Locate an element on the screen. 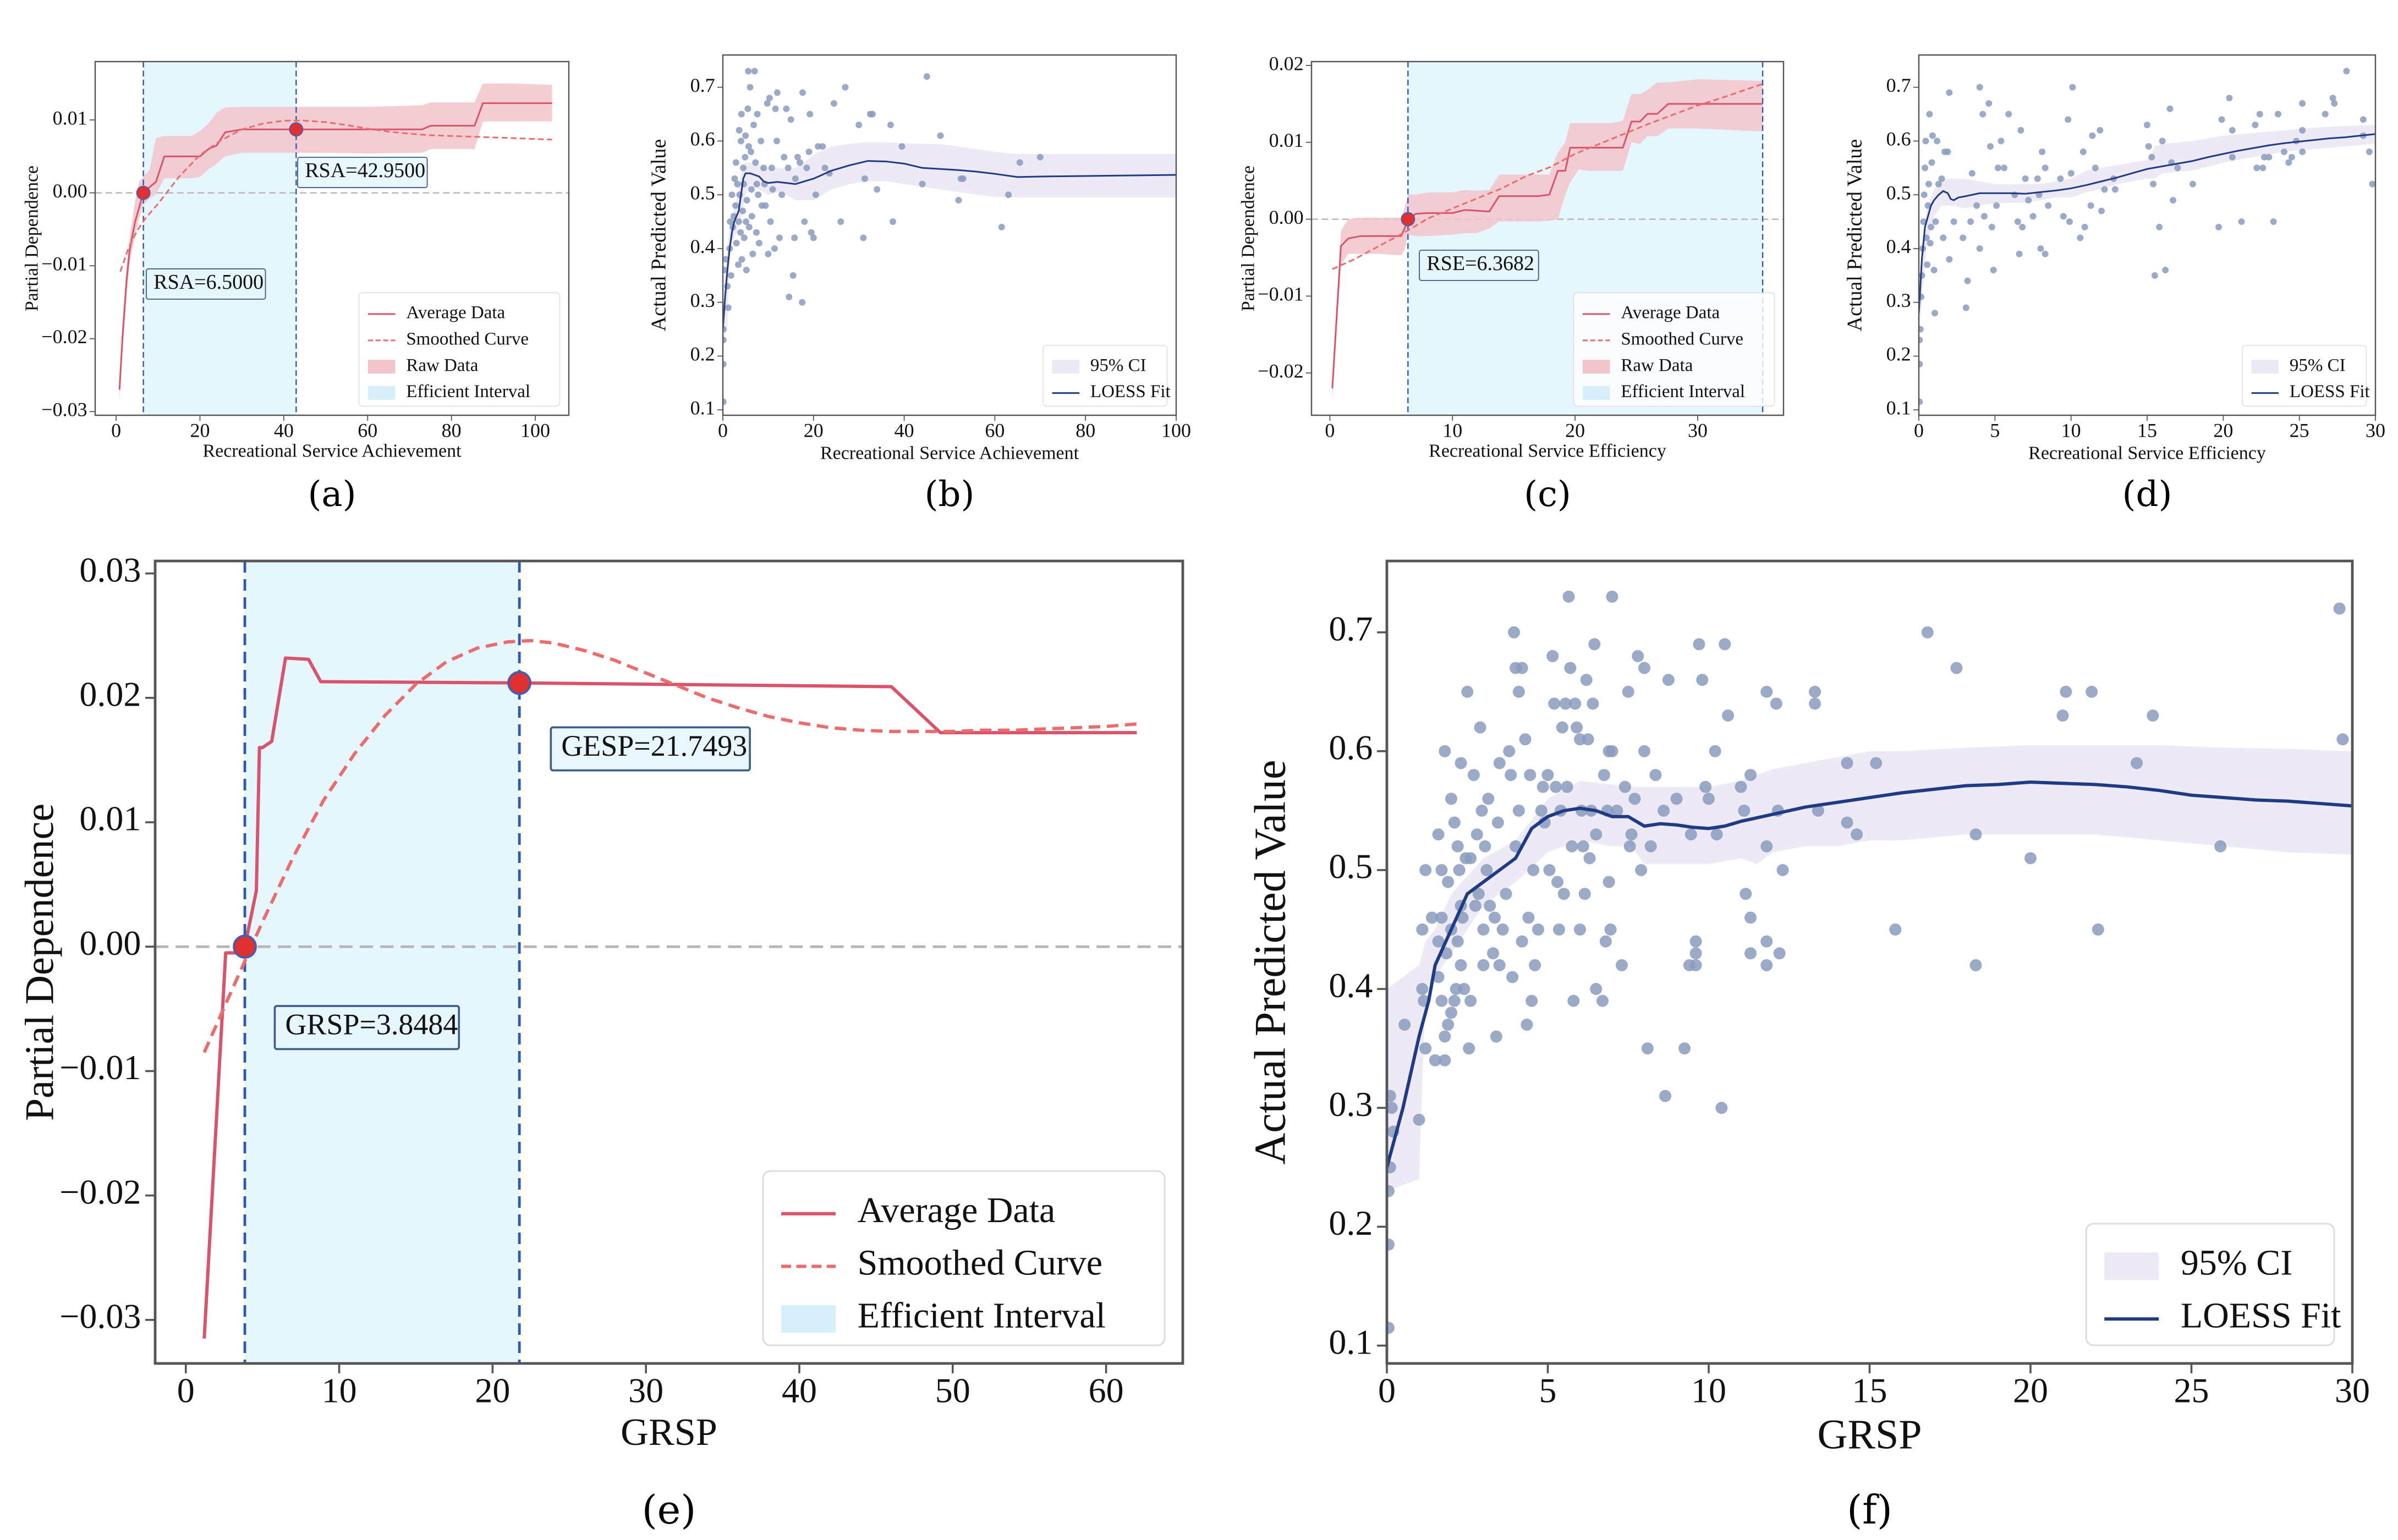 Image resolution: width=2398 pixels, height=1540 pixels. y-tick-label: 0.2 is located at coordinates (702, 354).